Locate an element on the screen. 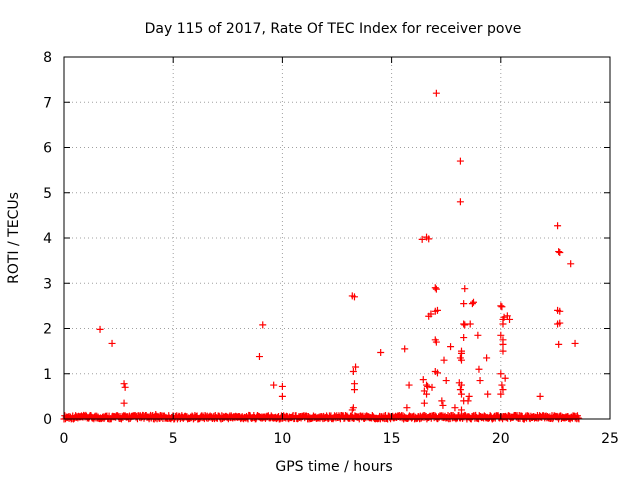 Image resolution: width=640 pixels, height=480 pixels. x-tick-label: 20 is located at coordinates (501, 439).